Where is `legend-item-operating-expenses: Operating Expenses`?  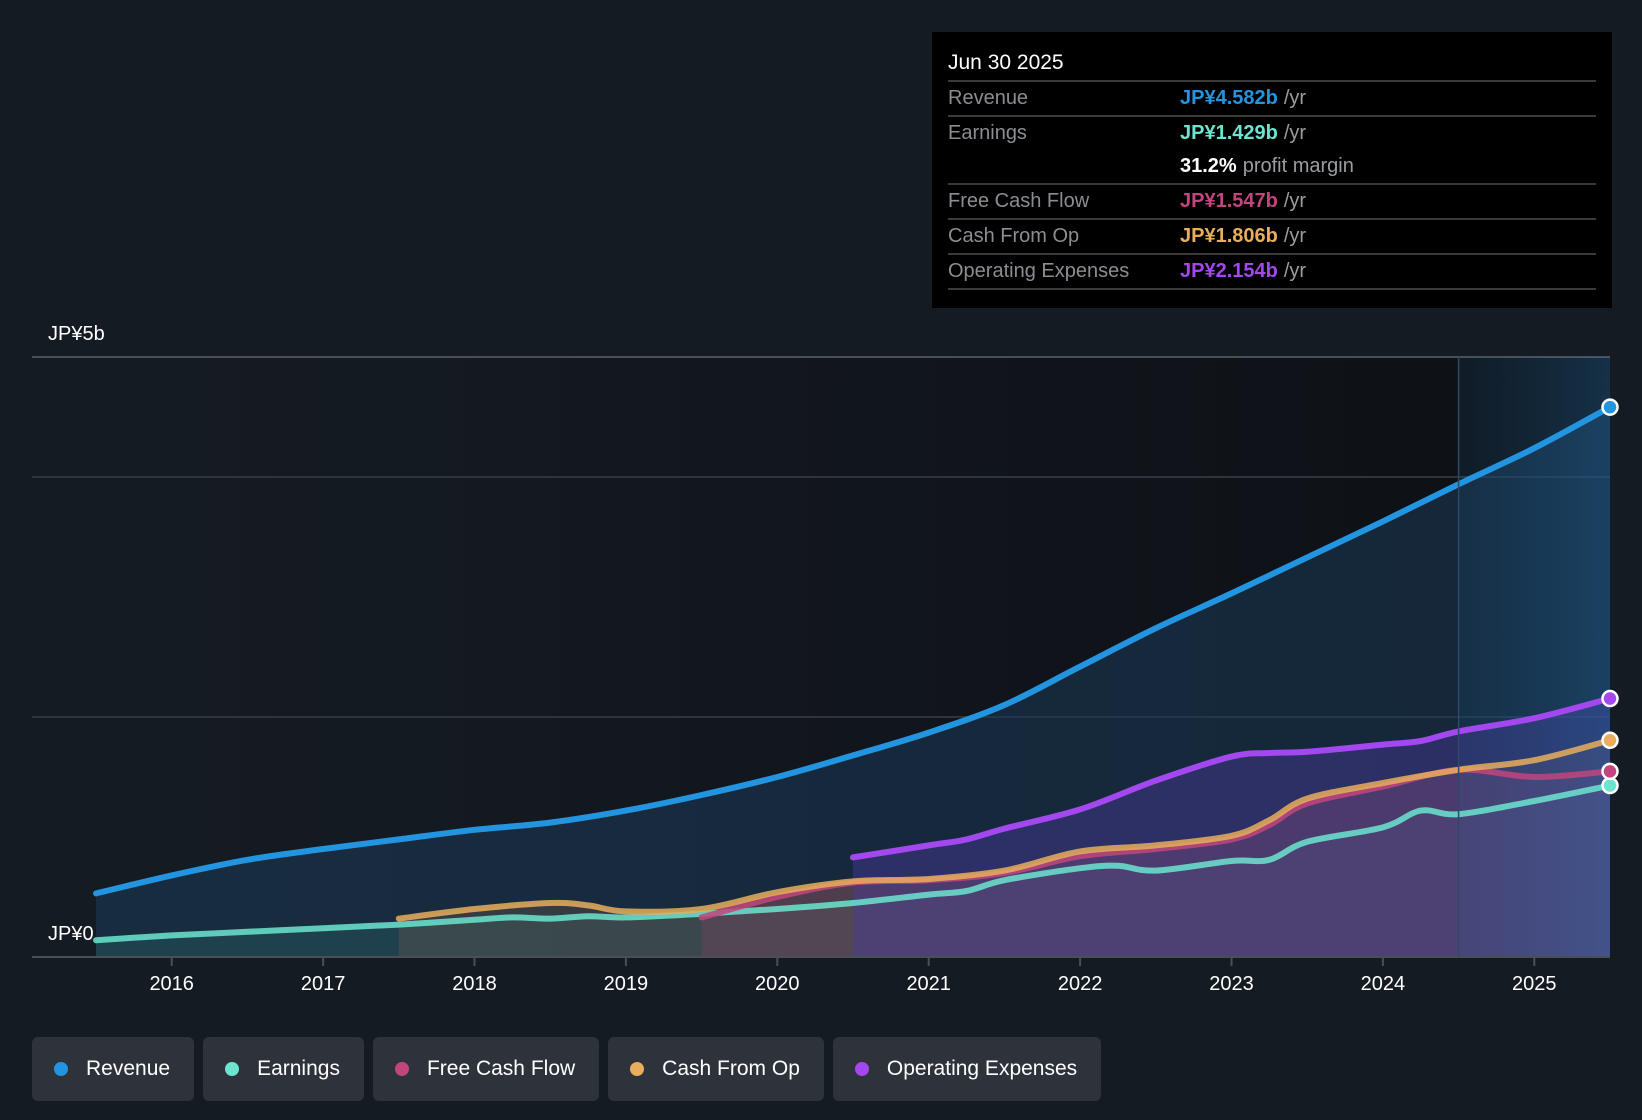 legend-item-operating-expenses: Operating Expenses is located at coordinates (967, 1069).